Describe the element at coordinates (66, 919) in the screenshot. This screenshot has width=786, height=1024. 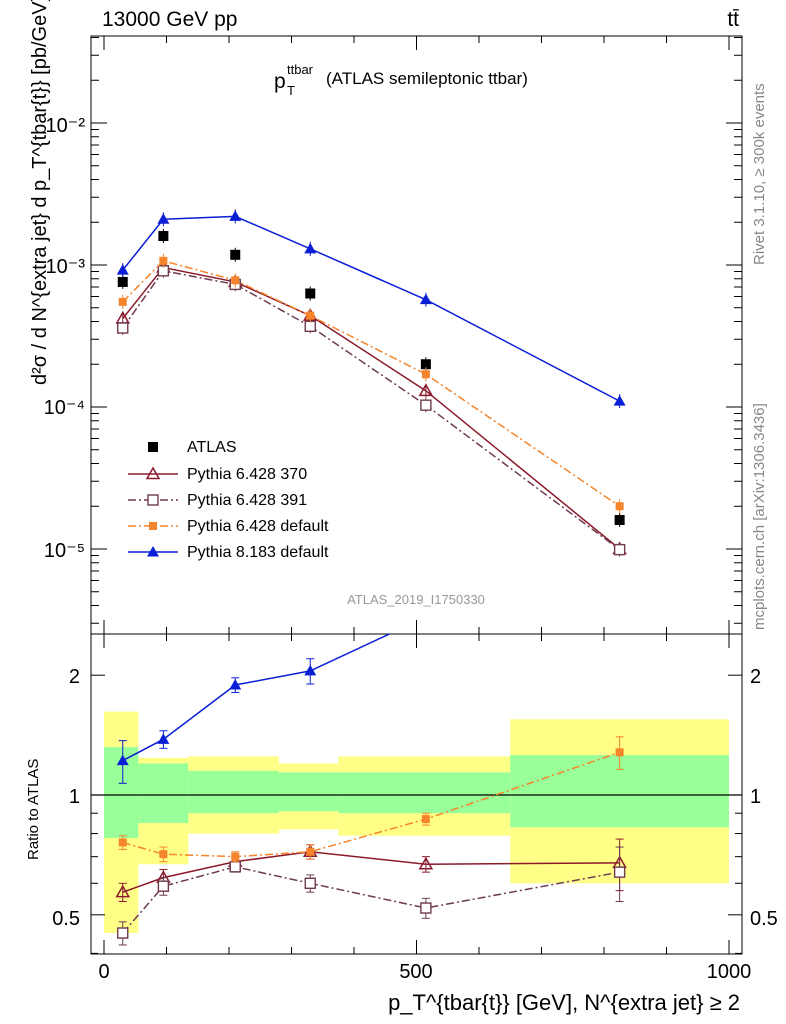
I see `y-tick-label-ratio: 0.5` at that location.